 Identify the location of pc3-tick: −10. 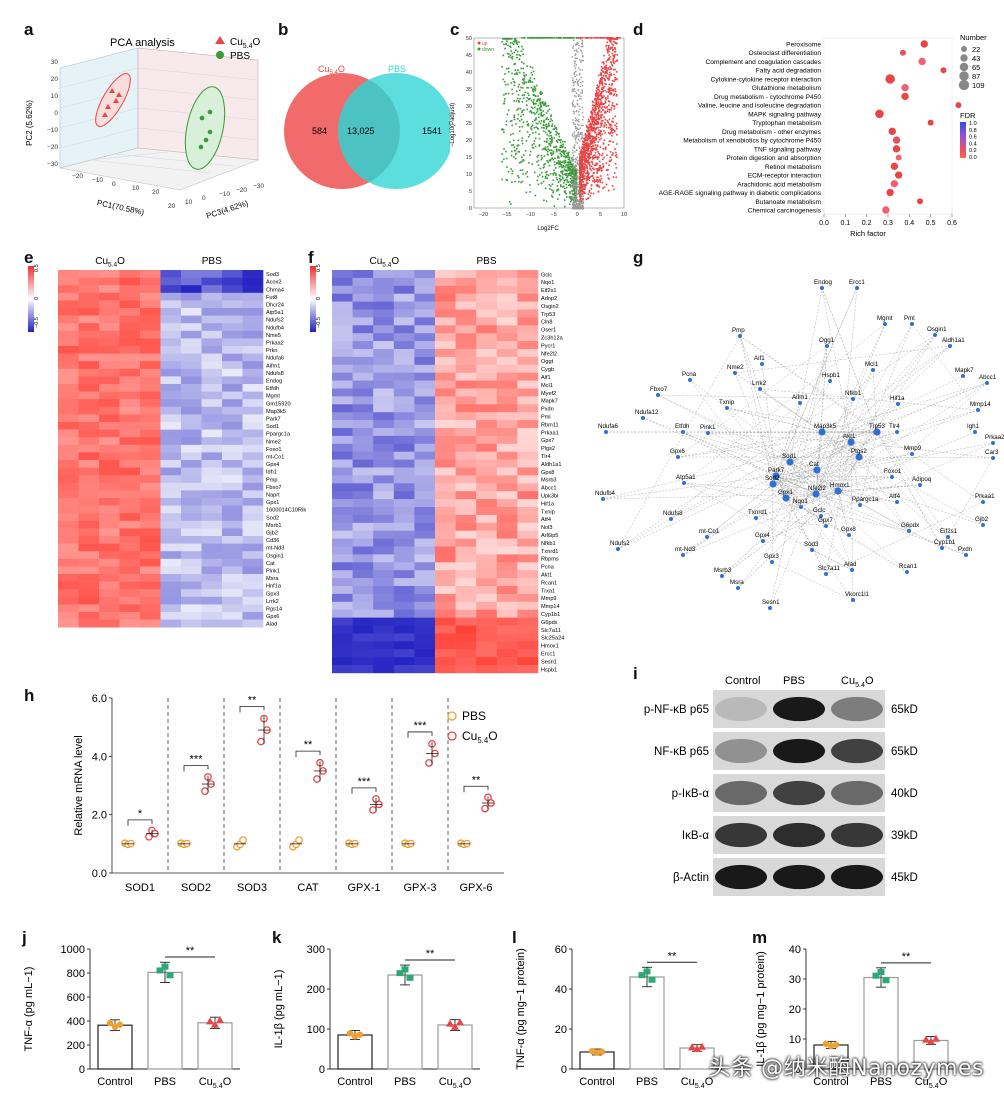
(224, 194).